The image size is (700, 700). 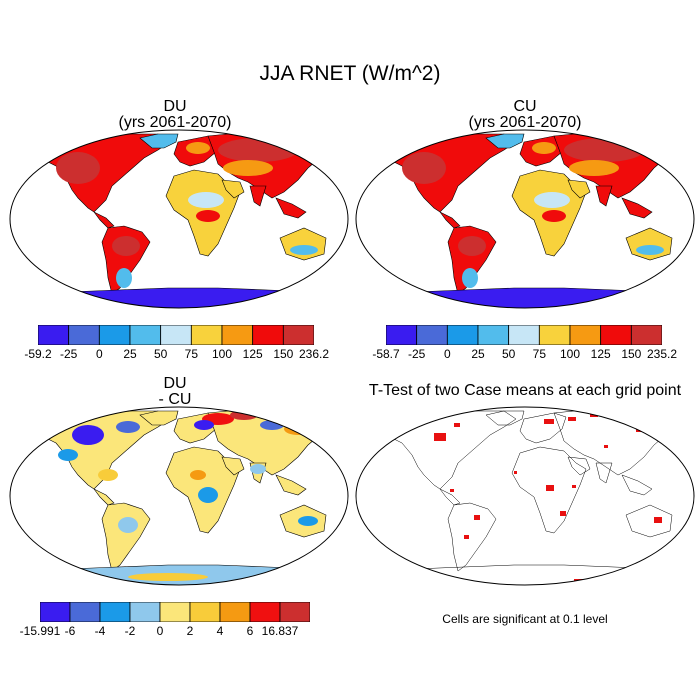 I want to click on map-ttest, so click(x=525, y=496).